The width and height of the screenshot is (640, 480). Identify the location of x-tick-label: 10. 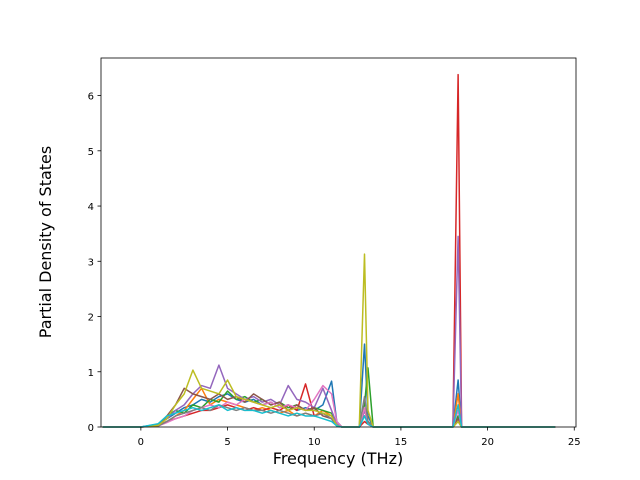
(314, 442).